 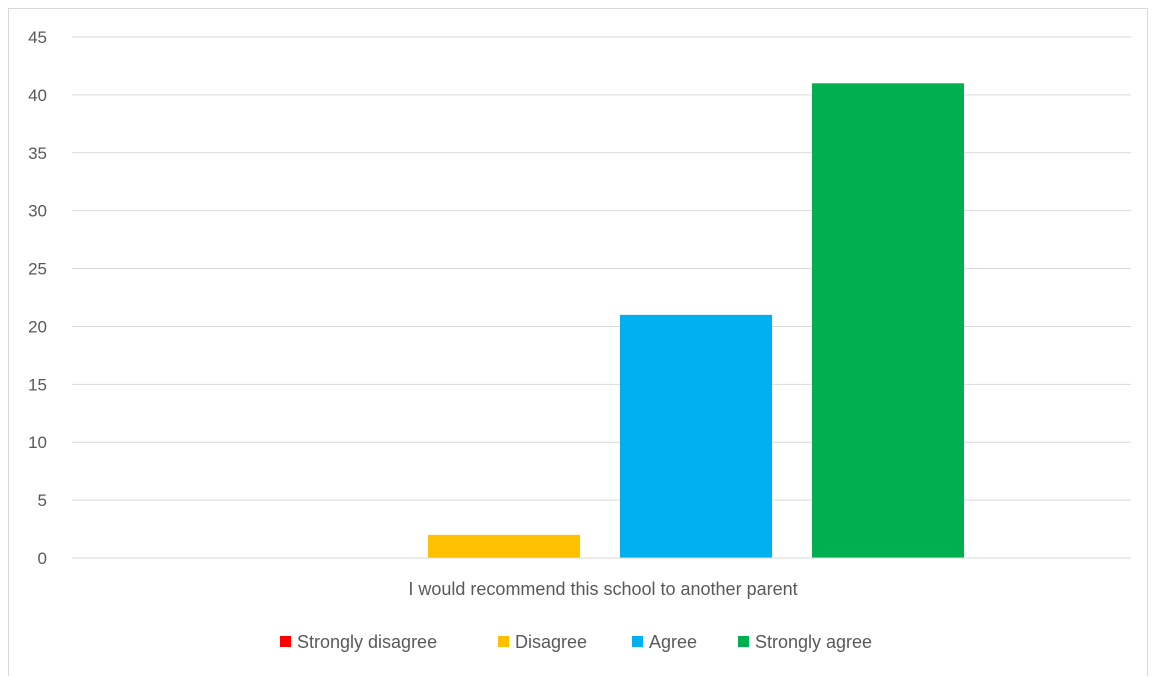 What do you see at coordinates (696, 436) in the screenshot?
I see `bar-agree` at bounding box center [696, 436].